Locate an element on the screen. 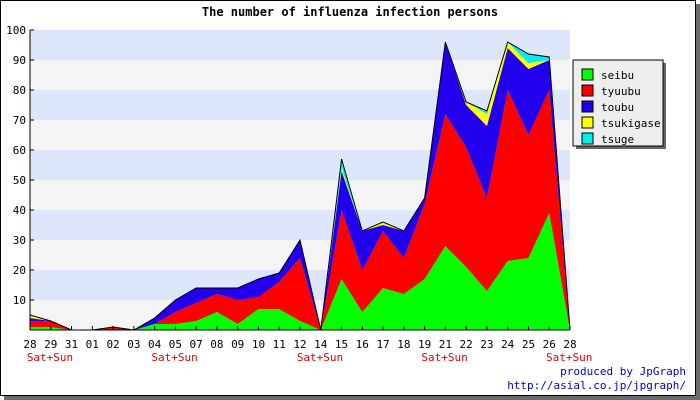  x-tick-label: 21 is located at coordinates (445, 344).